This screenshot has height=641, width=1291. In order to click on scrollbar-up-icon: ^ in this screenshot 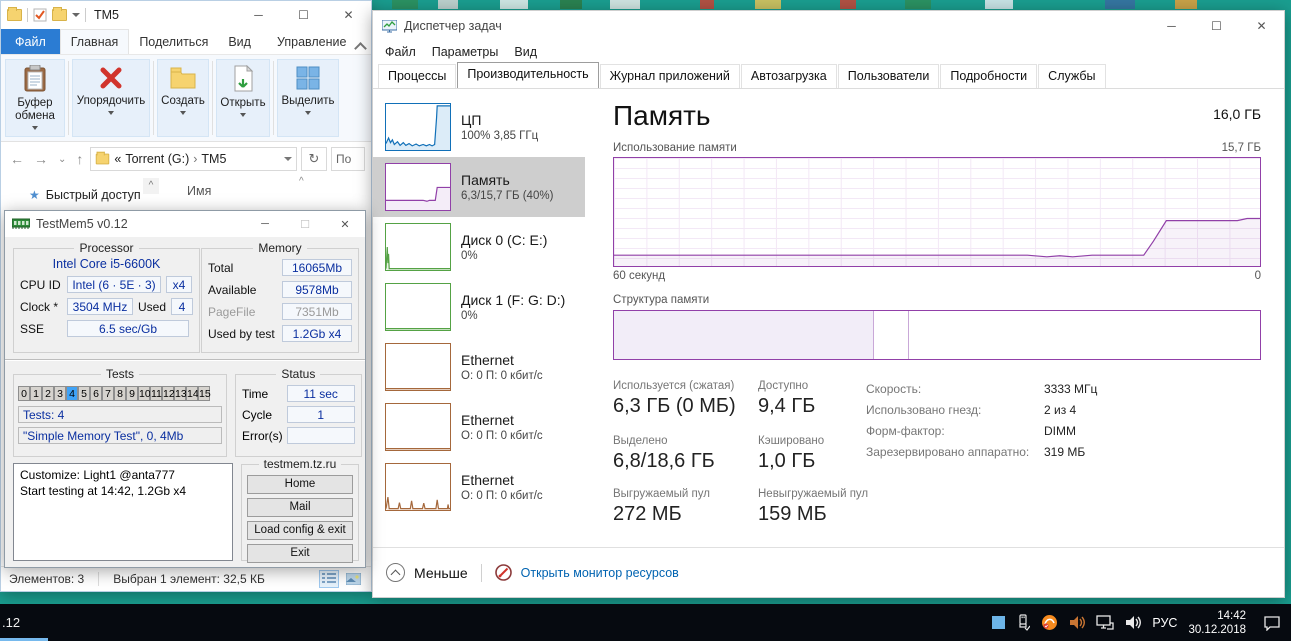, I will do `click(151, 186)`.